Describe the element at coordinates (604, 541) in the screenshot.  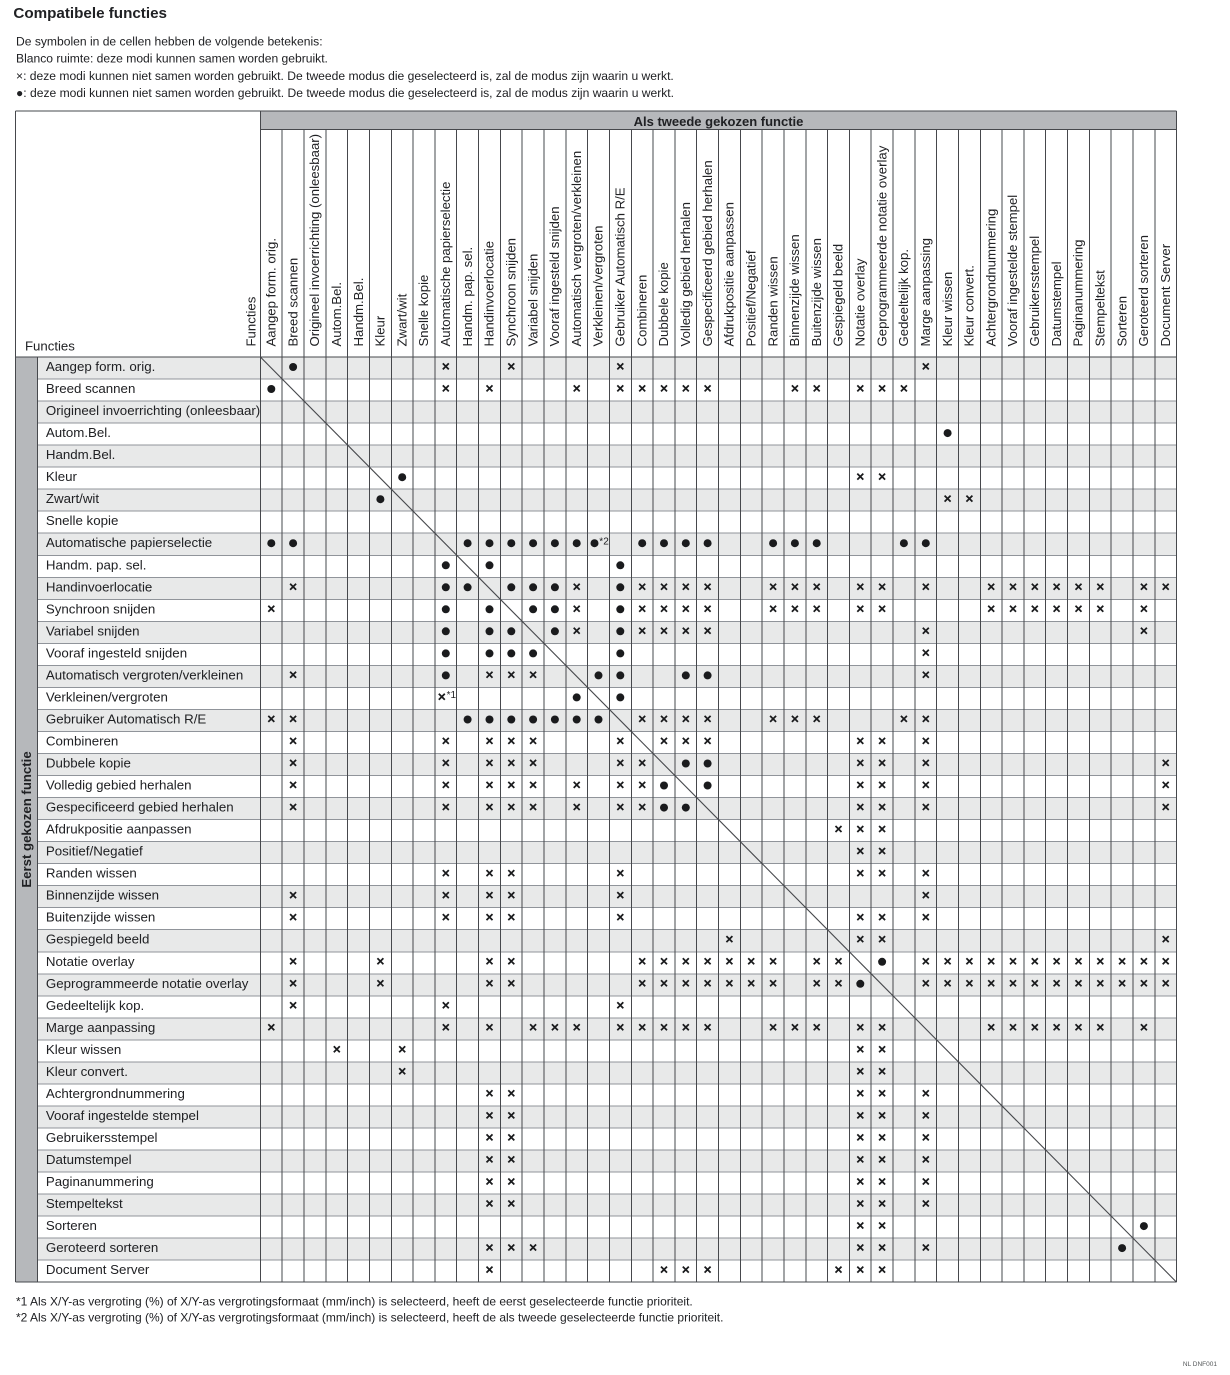
I see `svg-text: *2` at that location.